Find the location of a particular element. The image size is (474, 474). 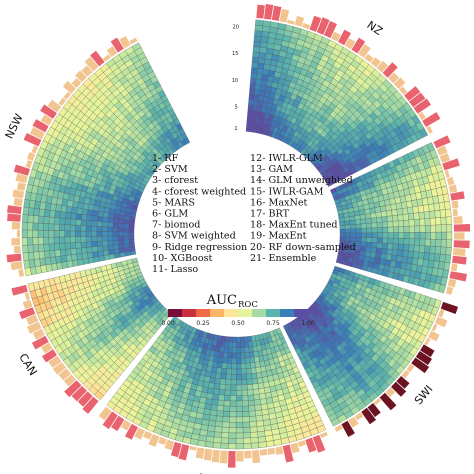

method-legend-item: 19- MaxEnt is located at coordinates (278, 236).